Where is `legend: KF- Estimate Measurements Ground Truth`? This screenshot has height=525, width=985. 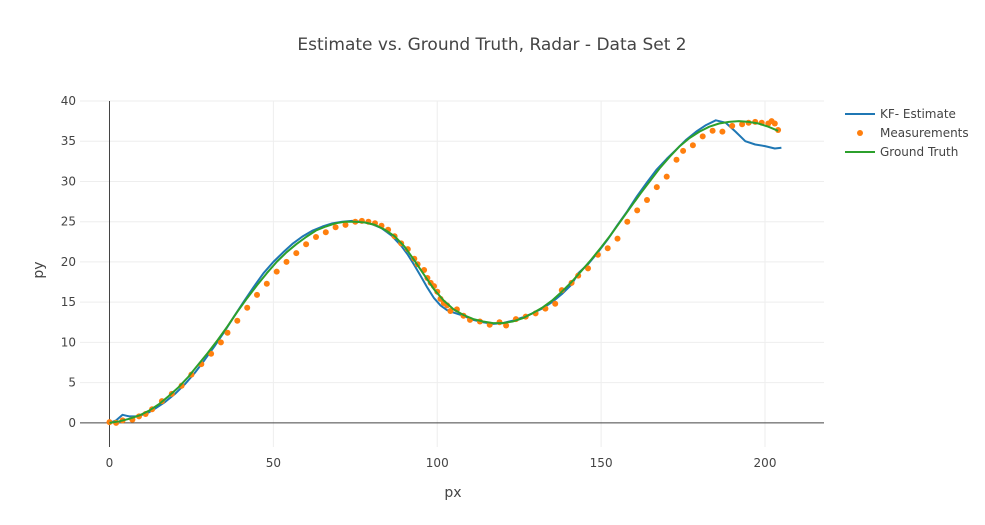 legend: KF- Estimate Measurements Ground Truth is located at coordinates (907, 133).